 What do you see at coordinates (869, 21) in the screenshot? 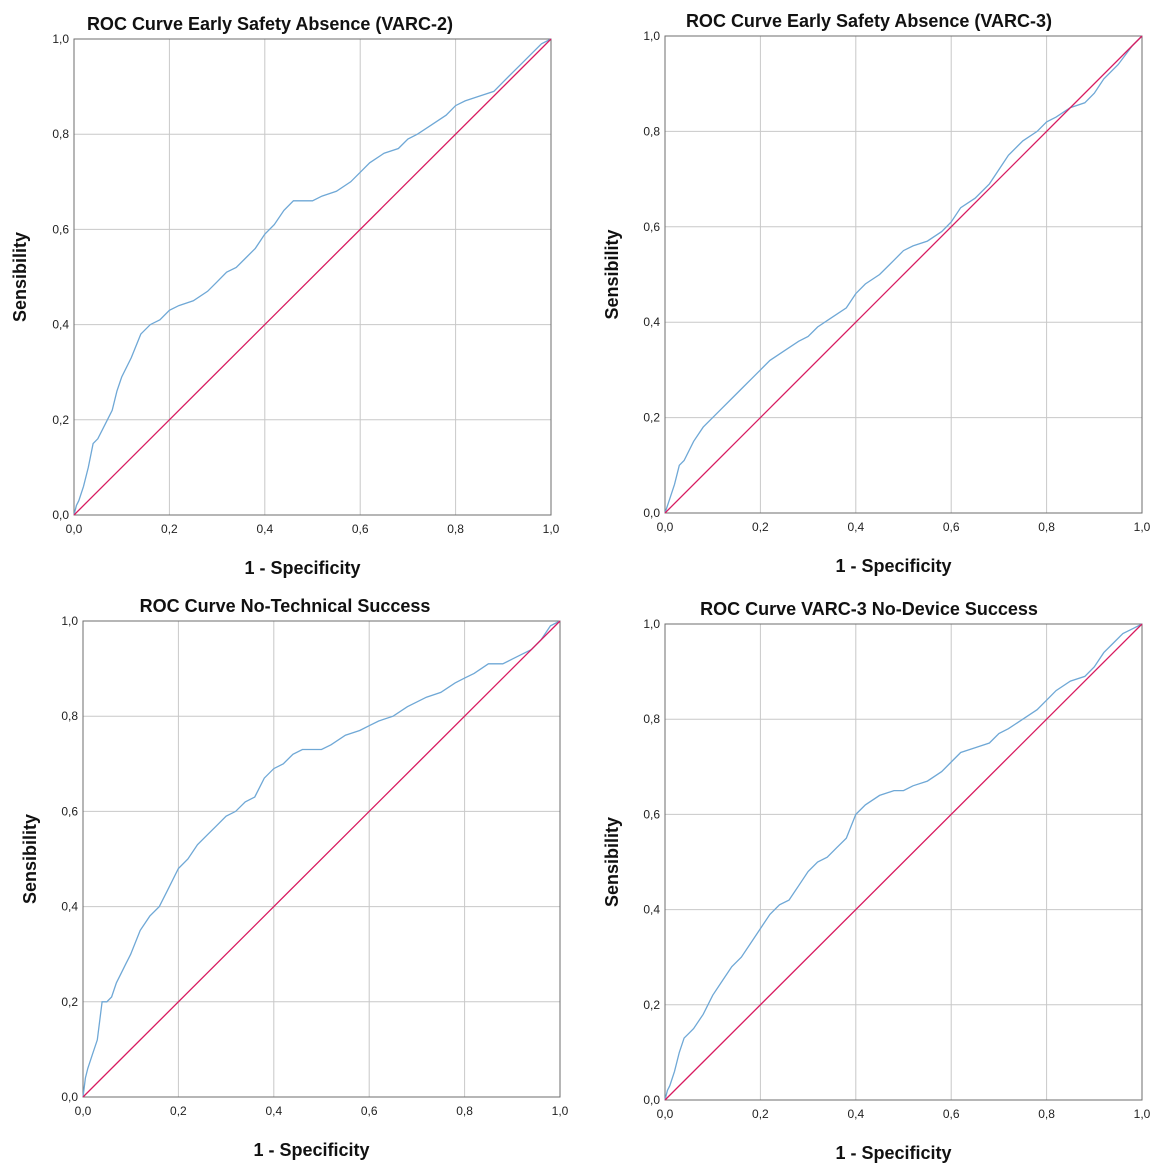
I see `chart-title: ROC Curve Early Safety Absence (VARC-3)` at bounding box center [869, 21].